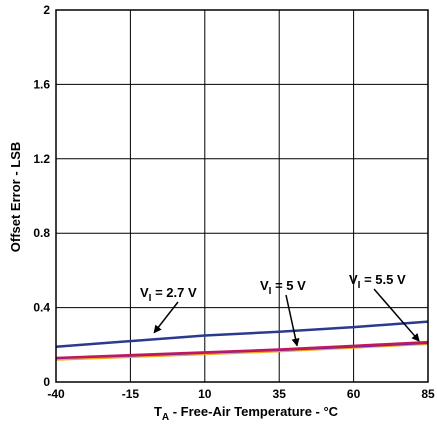  I want to click on series-lines, so click(242, 340).